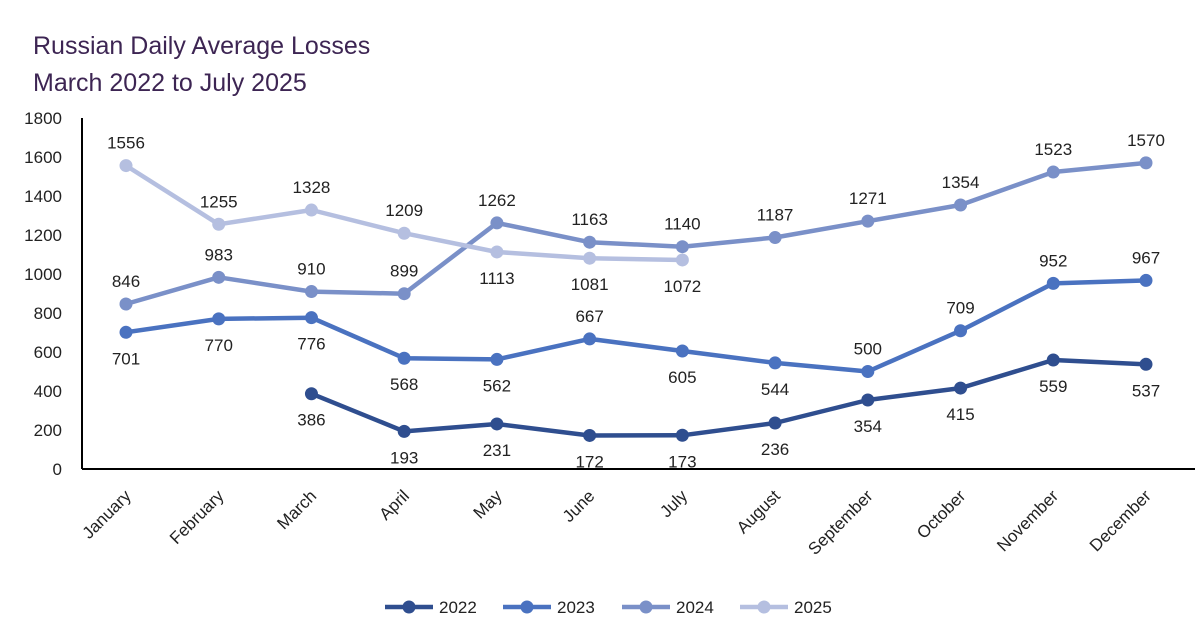 Image resolution: width=1200 pixels, height=640 pixels. I want to click on data-label-2022: 173, so click(682, 461).